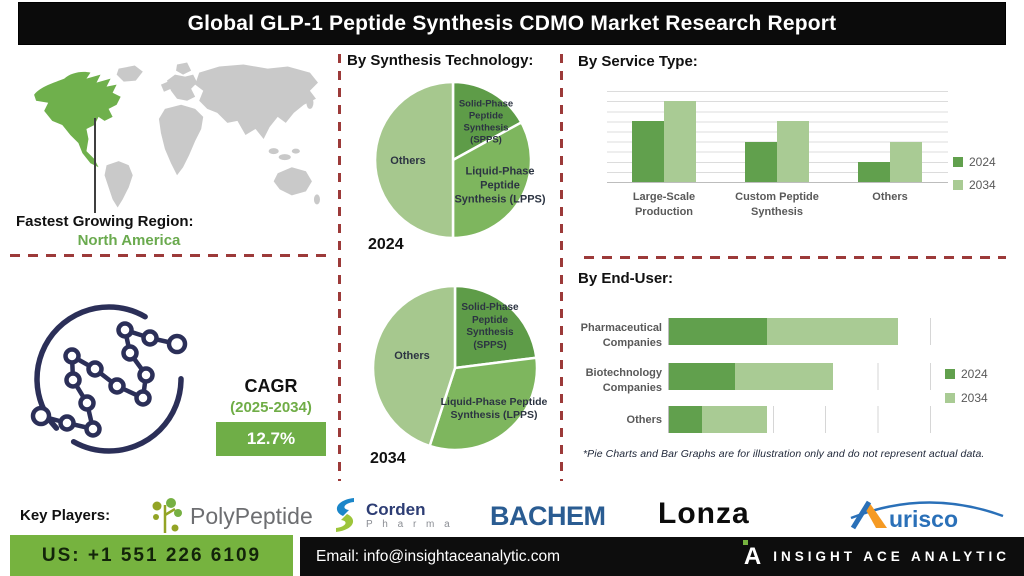 The image size is (1024, 576). Describe the element at coordinates (109, 379) in the screenshot. I see `peptide-chain-icon` at that location.